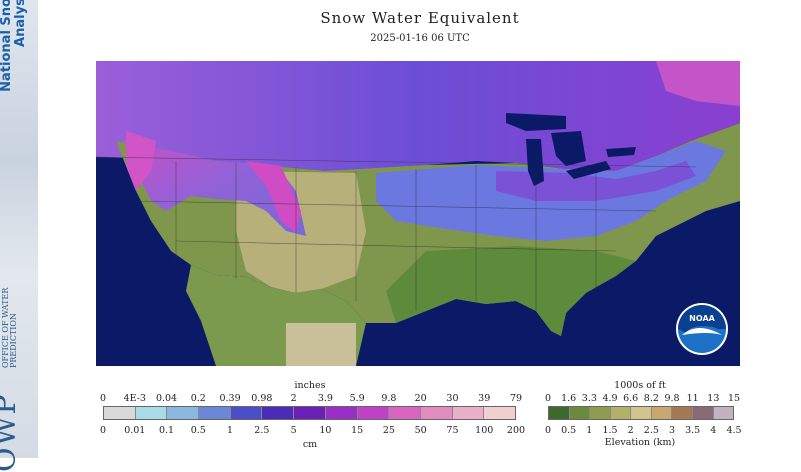  What do you see at coordinates (516, 398) in the screenshot?
I see `swe-inch-tick: 79` at bounding box center [516, 398].